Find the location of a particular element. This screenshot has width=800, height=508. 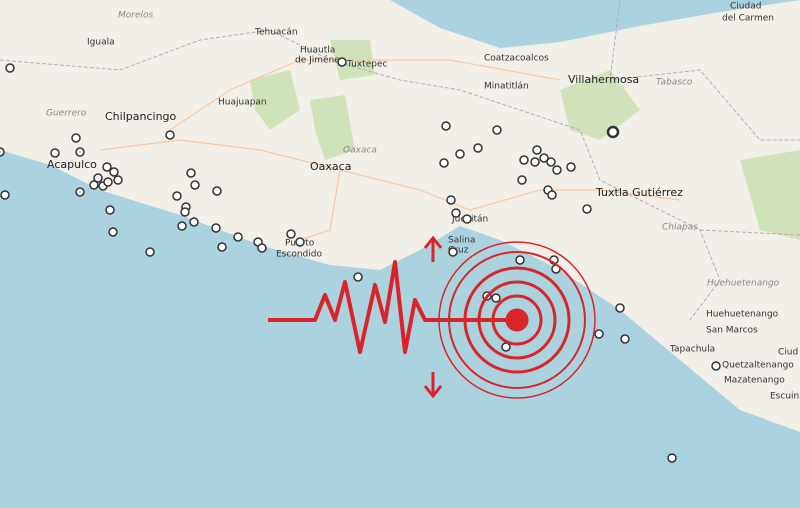

epicenter is located at coordinates (432, 317).